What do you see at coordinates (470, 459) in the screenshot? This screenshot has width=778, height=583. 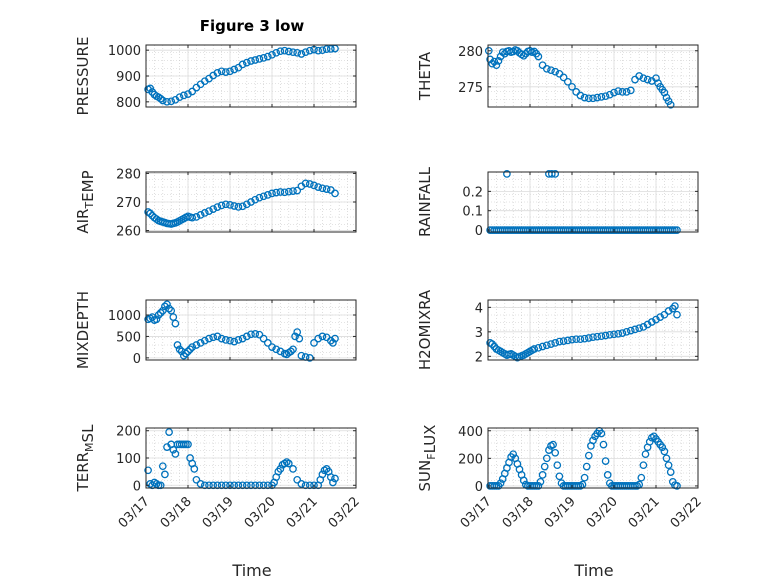 I see `y-tick-label: 200` at bounding box center [470, 459].